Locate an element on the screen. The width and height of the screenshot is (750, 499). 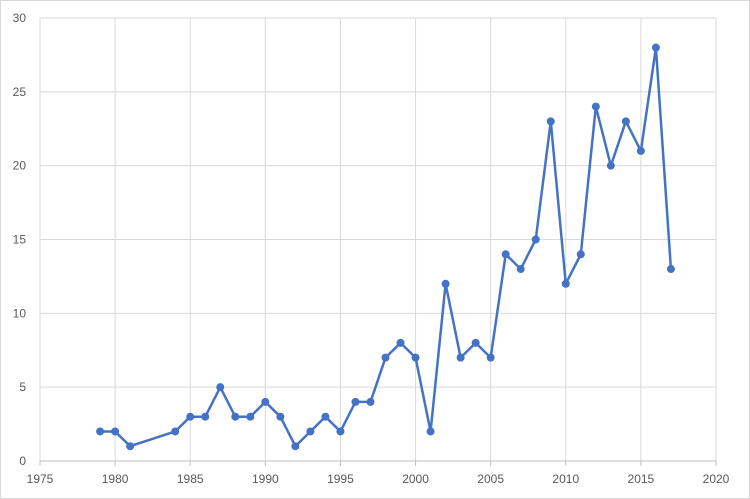
y-tick-label: 15 is located at coordinates (20, 240).